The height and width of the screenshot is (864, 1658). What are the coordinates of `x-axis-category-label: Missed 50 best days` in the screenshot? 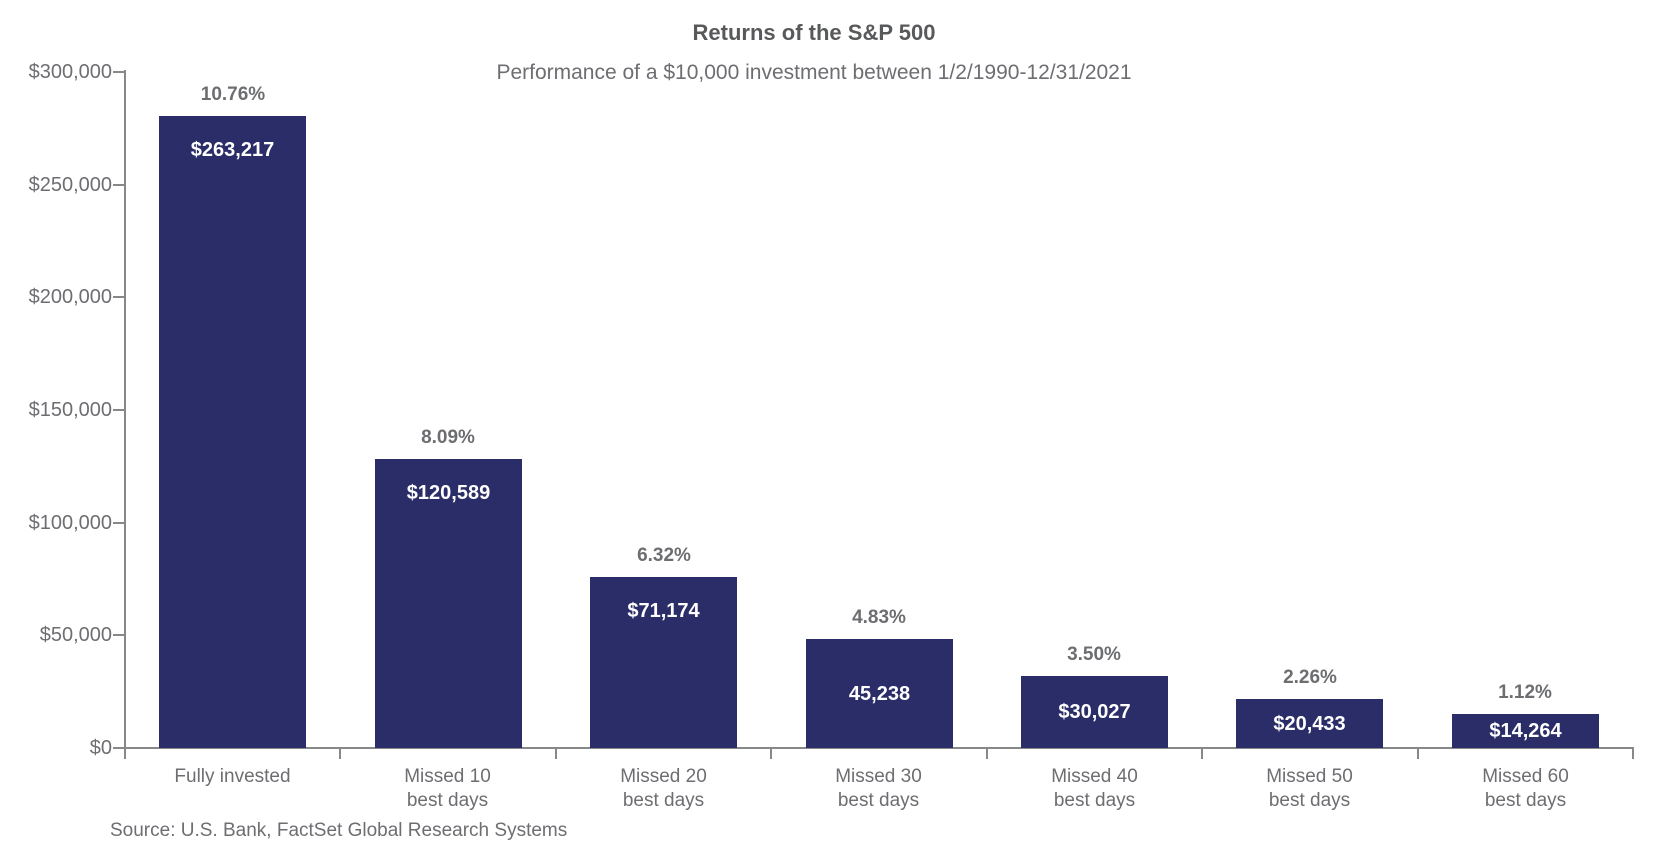 It's located at (1309, 788).